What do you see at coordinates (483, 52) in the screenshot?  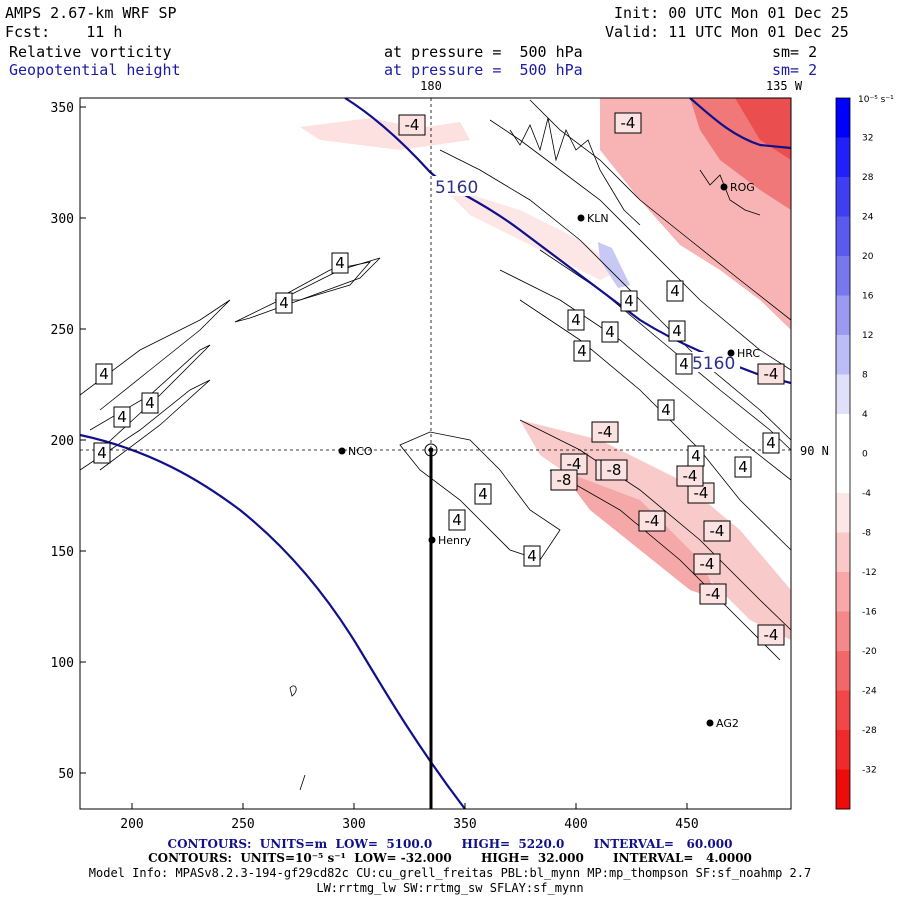 I see `field1-level: at pressure = 500 hPa` at bounding box center [483, 52].